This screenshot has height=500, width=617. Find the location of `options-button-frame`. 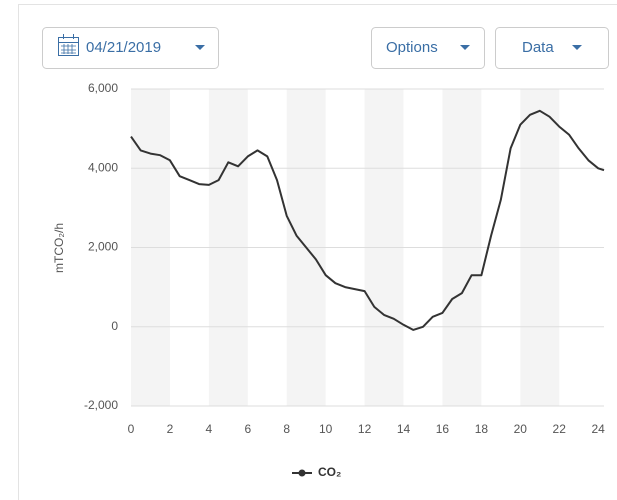

options-button-frame is located at coordinates (428, 48).